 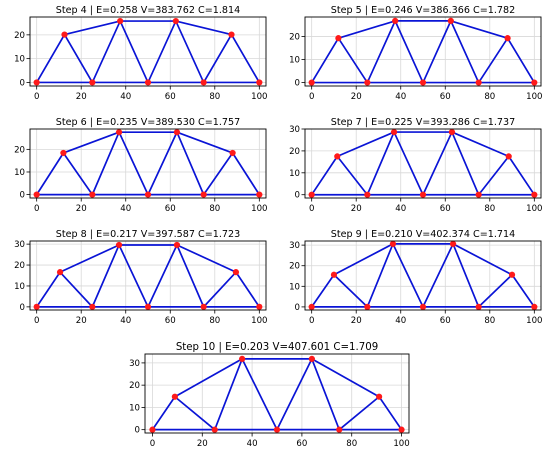 What do you see at coordinates (294, 174) in the screenshot?
I see `y-tick-label: 10` at bounding box center [294, 174].